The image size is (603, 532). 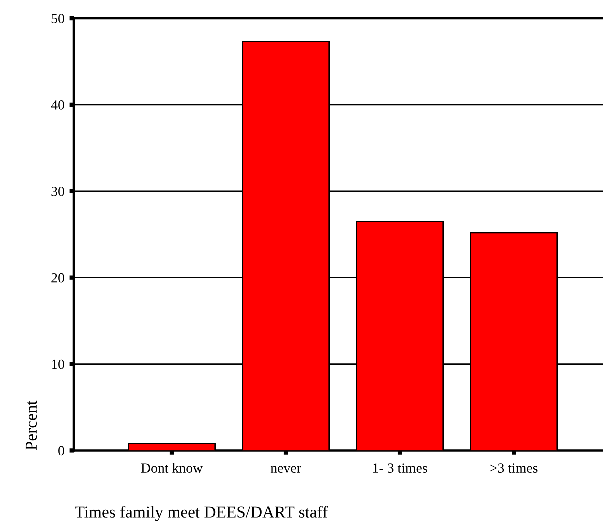 What do you see at coordinates (61, 451) in the screenshot?
I see `y-tick-label: 0` at bounding box center [61, 451].